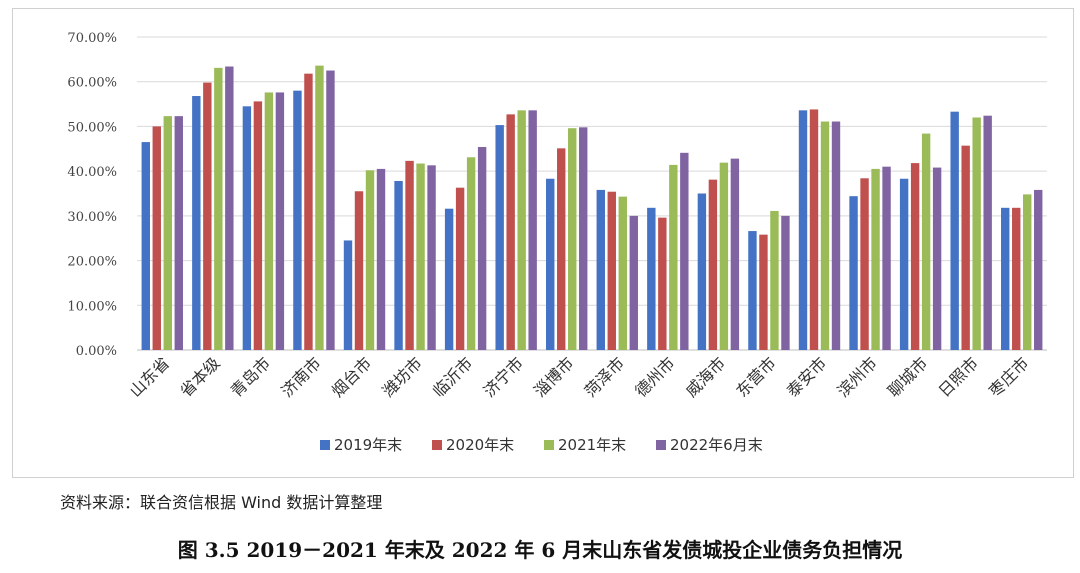  What do you see at coordinates (755, 376) in the screenshot?
I see `x-tick-label: 东营市` at bounding box center [755, 376].